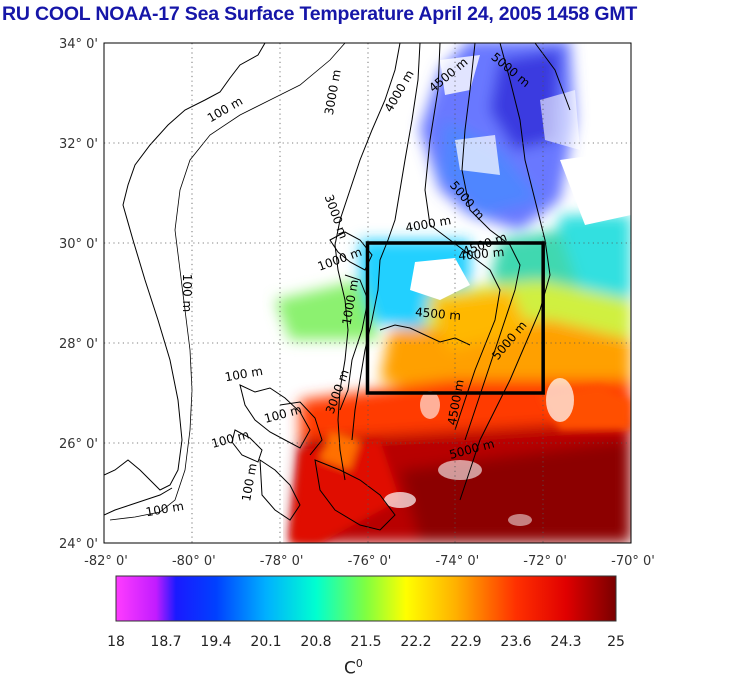 The width and height of the screenshot is (736, 680). I want to click on colorbar, so click(366, 598).